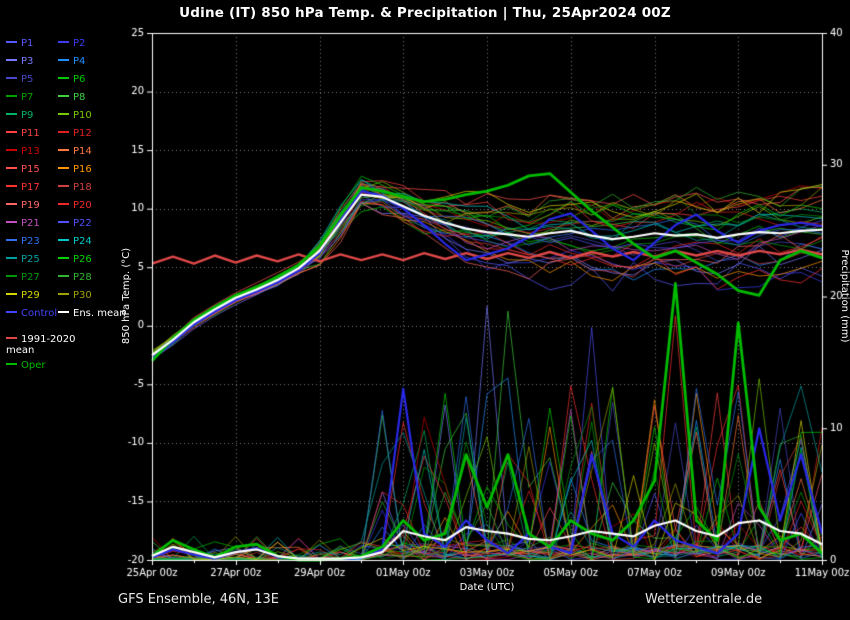  I want to click on legend-item-label: Ens. mean, so click(99, 313).